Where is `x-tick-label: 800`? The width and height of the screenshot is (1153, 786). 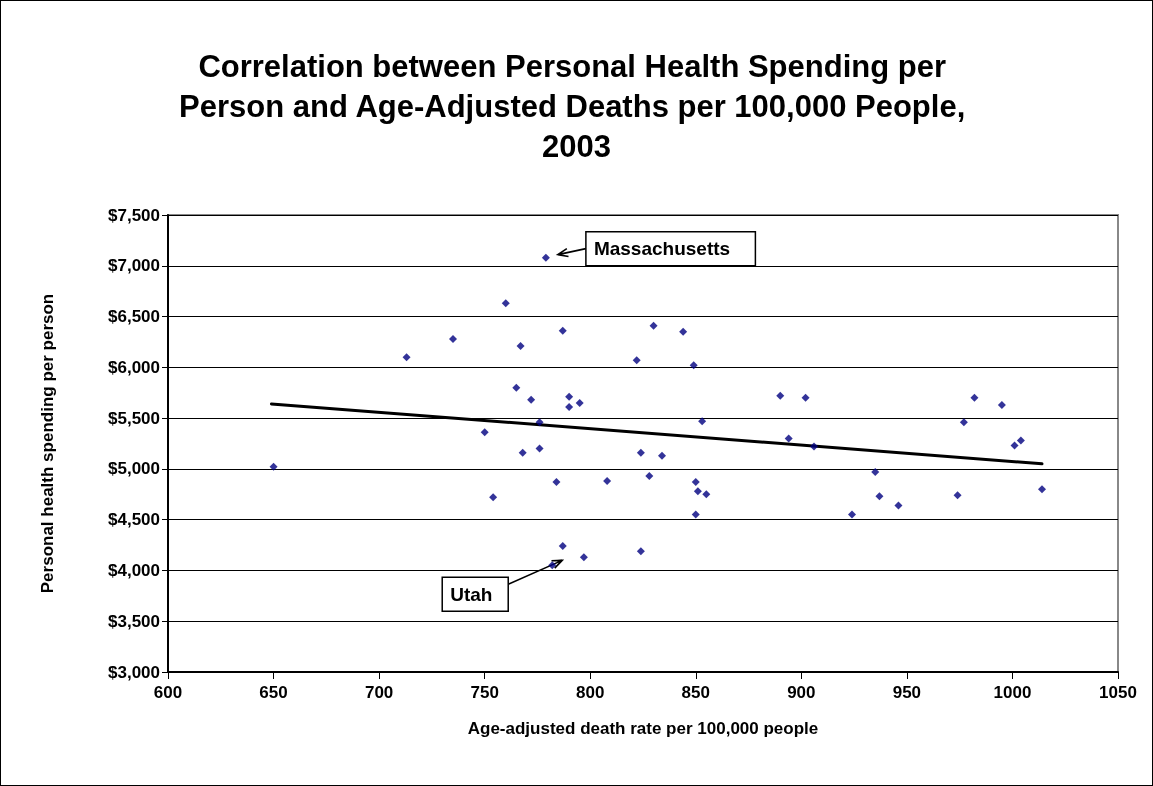 x-tick-label: 800 is located at coordinates (590, 692).